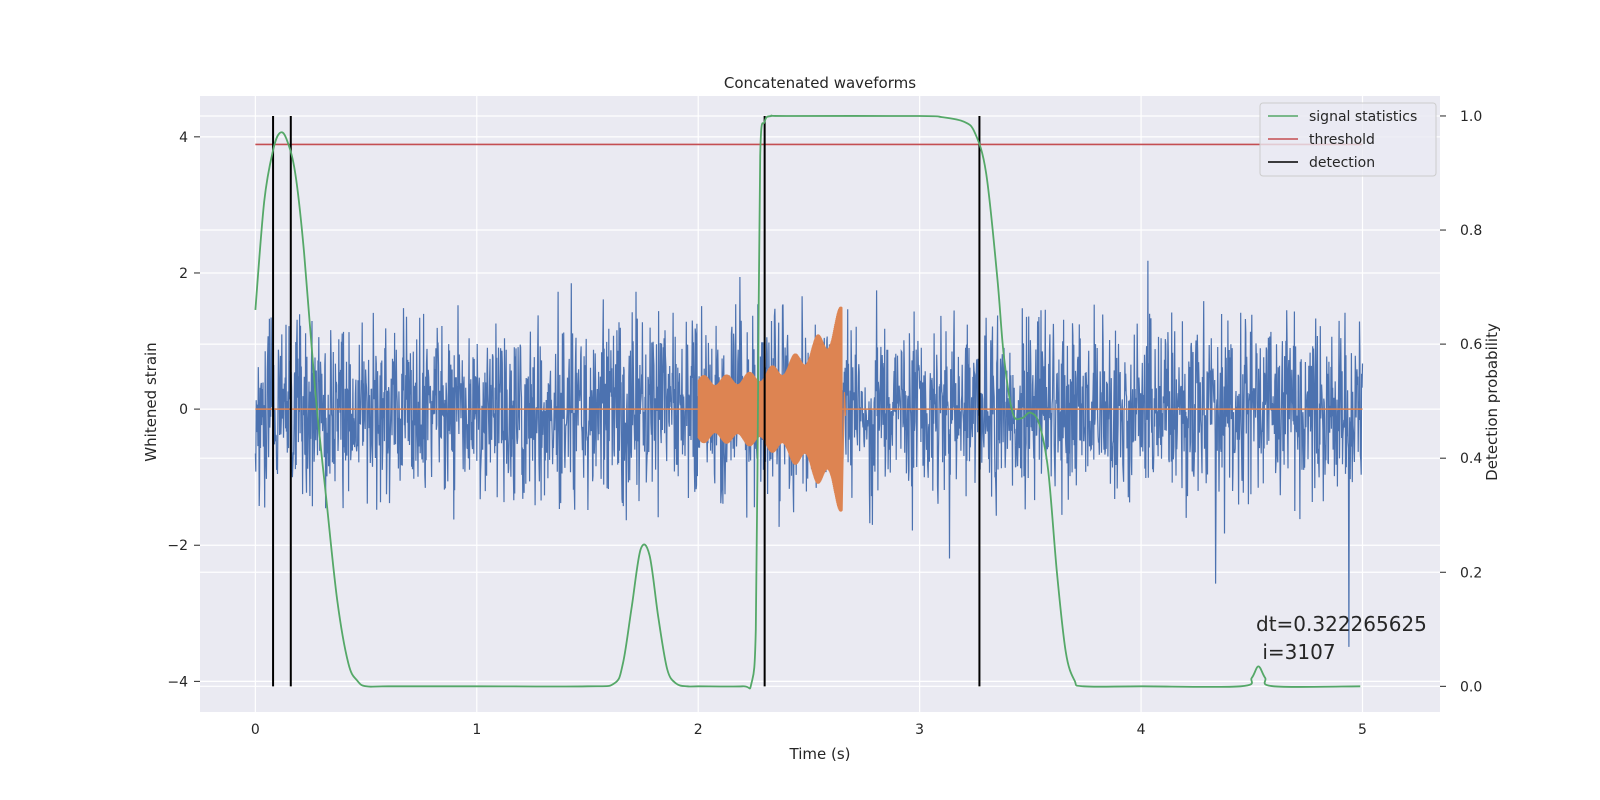  What do you see at coordinates (255, 730) in the screenshot?
I see `x-tick-label: 0` at bounding box center [255, 730].